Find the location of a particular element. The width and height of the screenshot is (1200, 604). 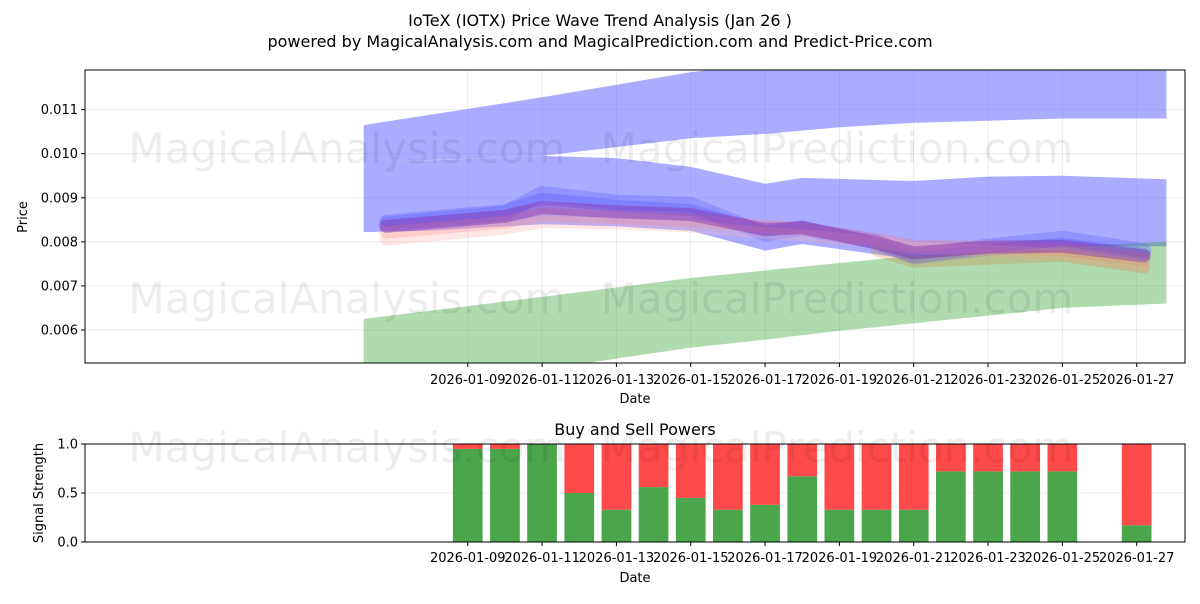

price-x-tick-label-2026-01-23: 2026-01-23 is located at coordinates (988, 380).